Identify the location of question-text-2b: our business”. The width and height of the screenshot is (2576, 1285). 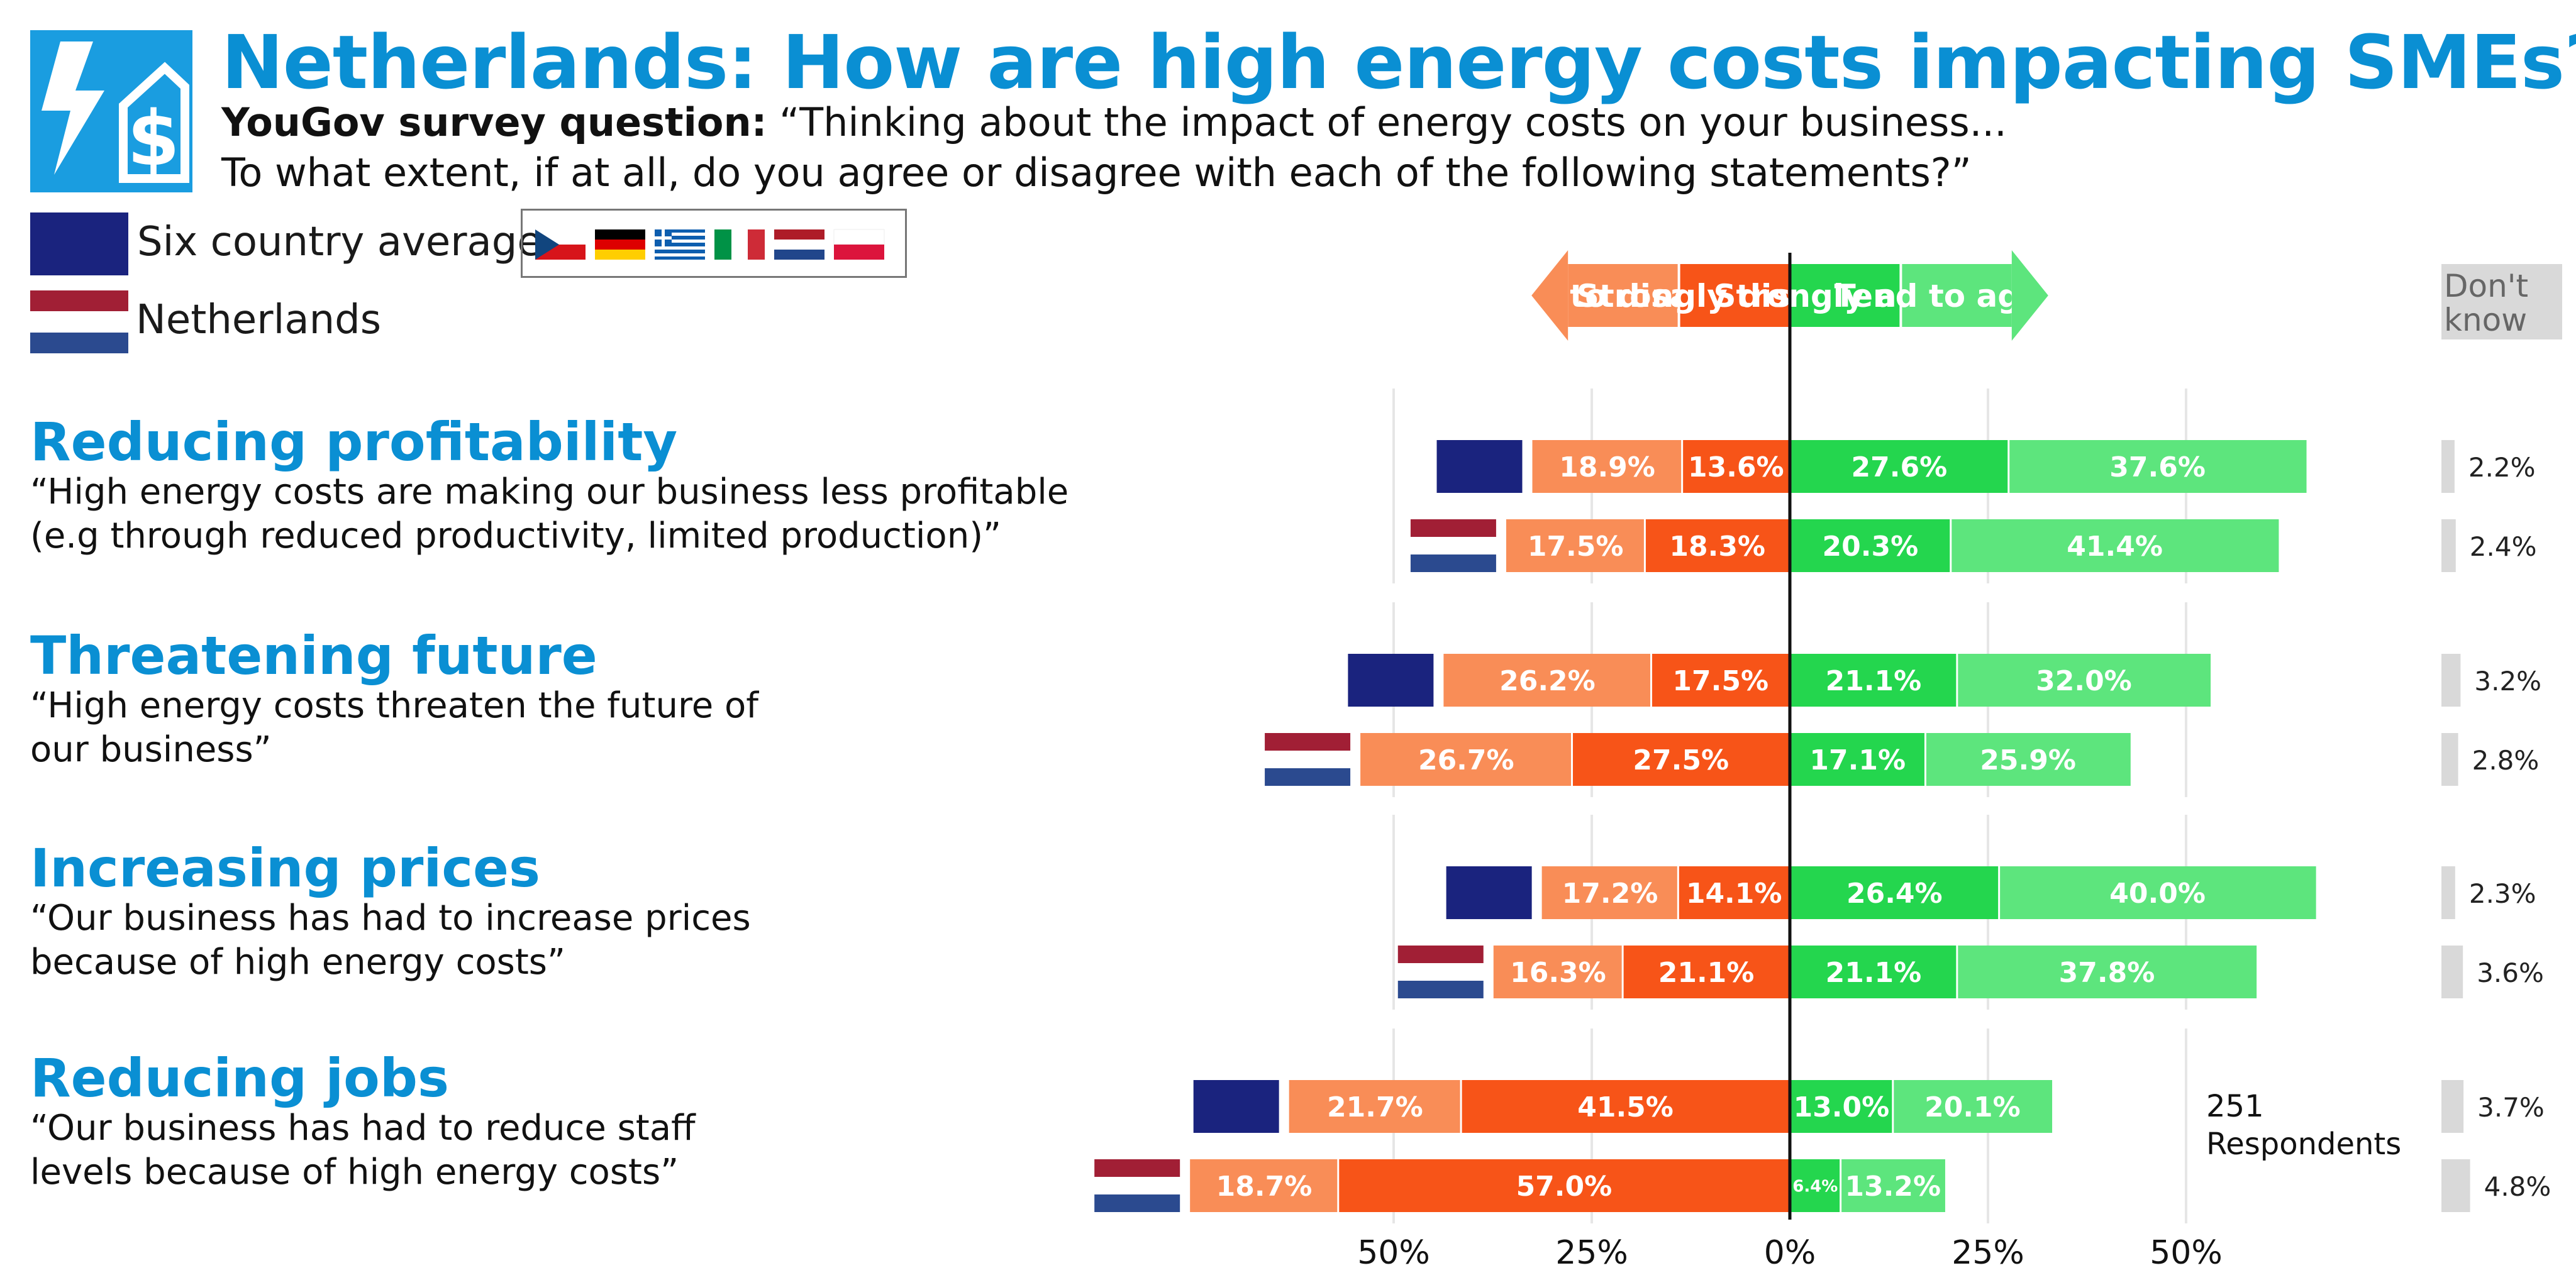
(151, 749).